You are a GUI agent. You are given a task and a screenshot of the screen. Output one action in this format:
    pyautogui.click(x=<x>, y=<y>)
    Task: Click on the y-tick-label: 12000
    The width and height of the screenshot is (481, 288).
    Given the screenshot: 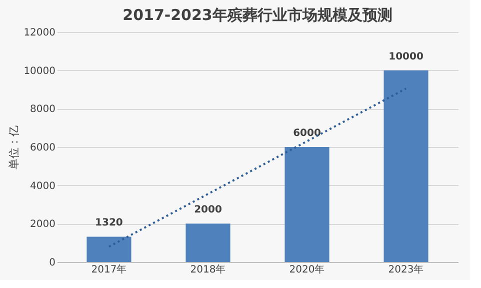 What is the action you would take?
    pyautogui.click(x=40, y=33)
    